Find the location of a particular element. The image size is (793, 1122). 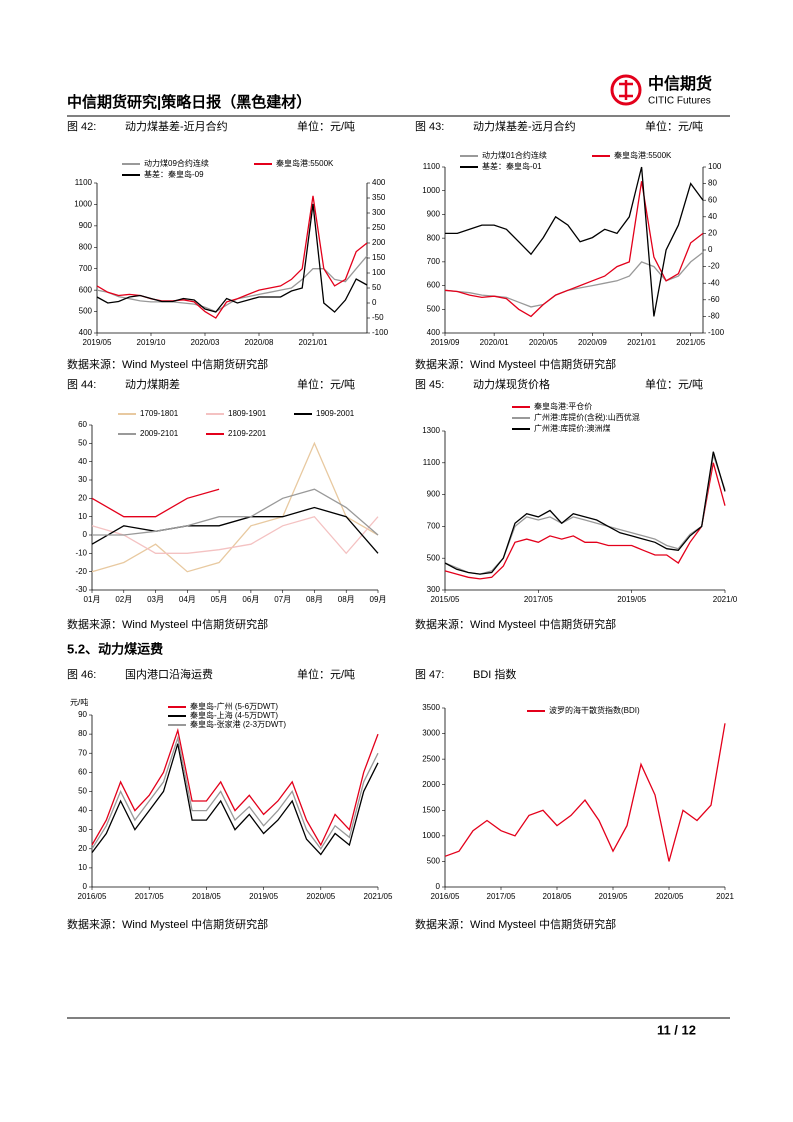

logo-icon is located at coordinates (626, 90).